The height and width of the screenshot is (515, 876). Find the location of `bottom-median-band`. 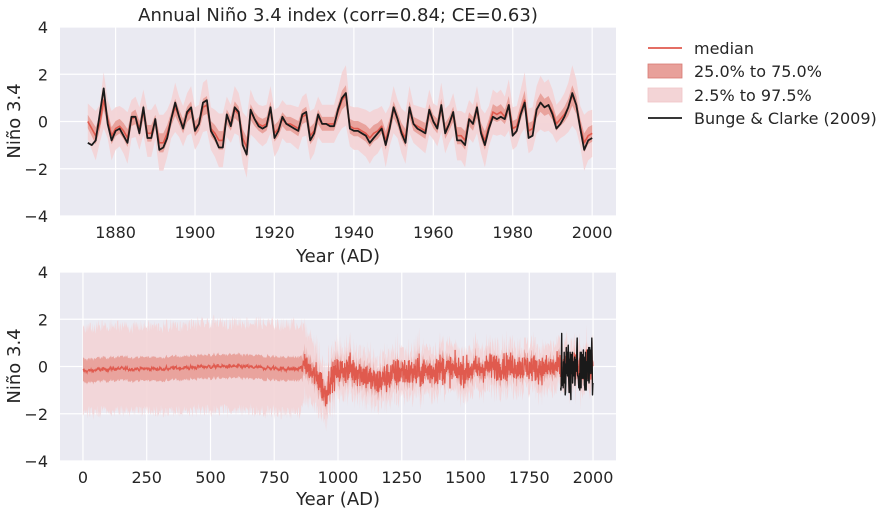

bottom-median-band is located at coordinates (338, 378).